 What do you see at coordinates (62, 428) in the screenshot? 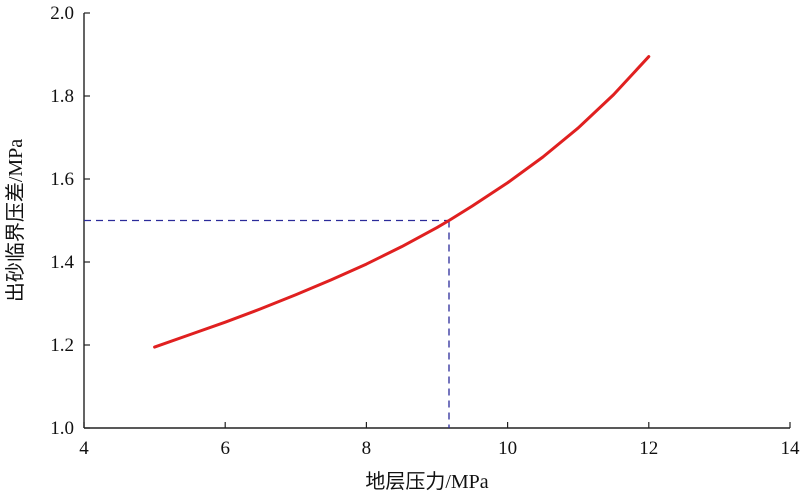
I see `y-tick-label: 1.0` at bounding box center [62, 428].